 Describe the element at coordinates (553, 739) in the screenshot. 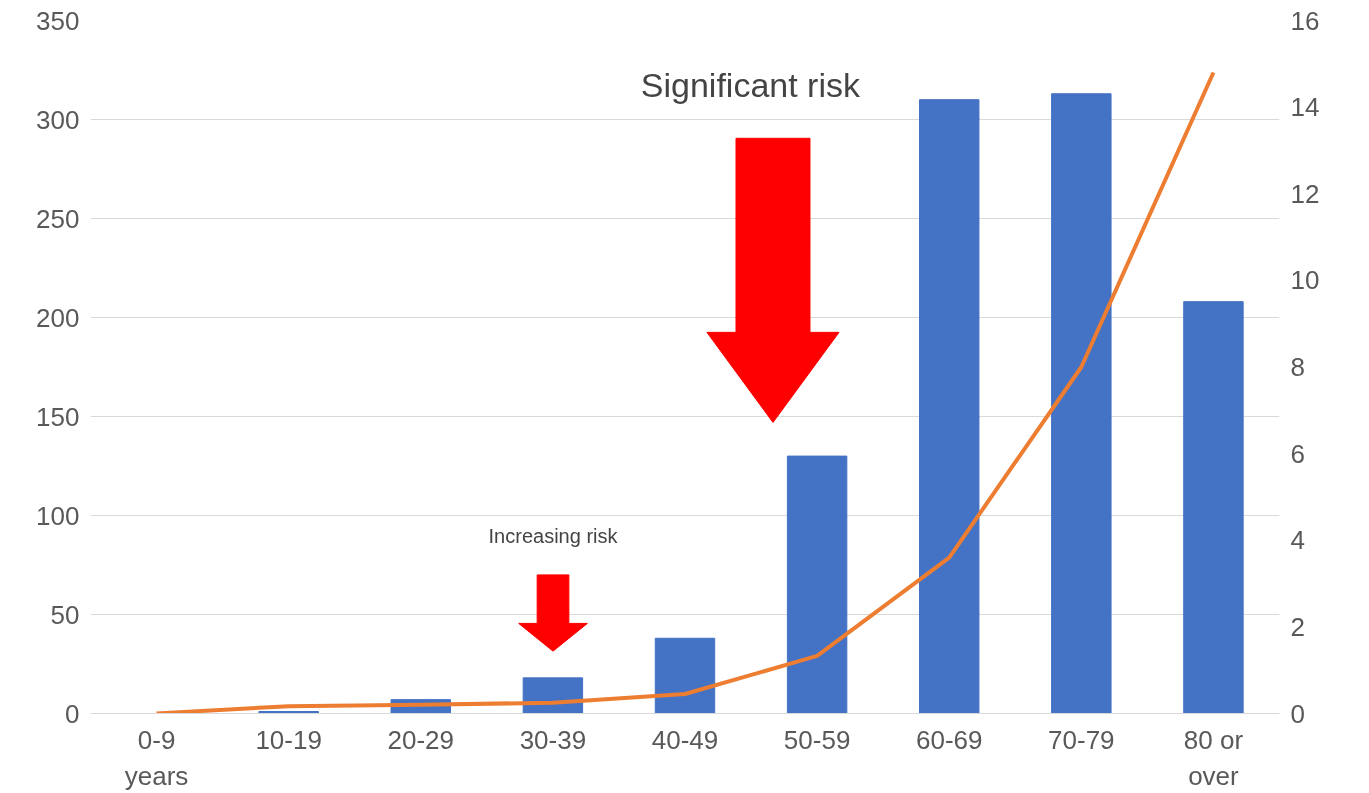

I see `x-tick-label: 30-39` at that location.